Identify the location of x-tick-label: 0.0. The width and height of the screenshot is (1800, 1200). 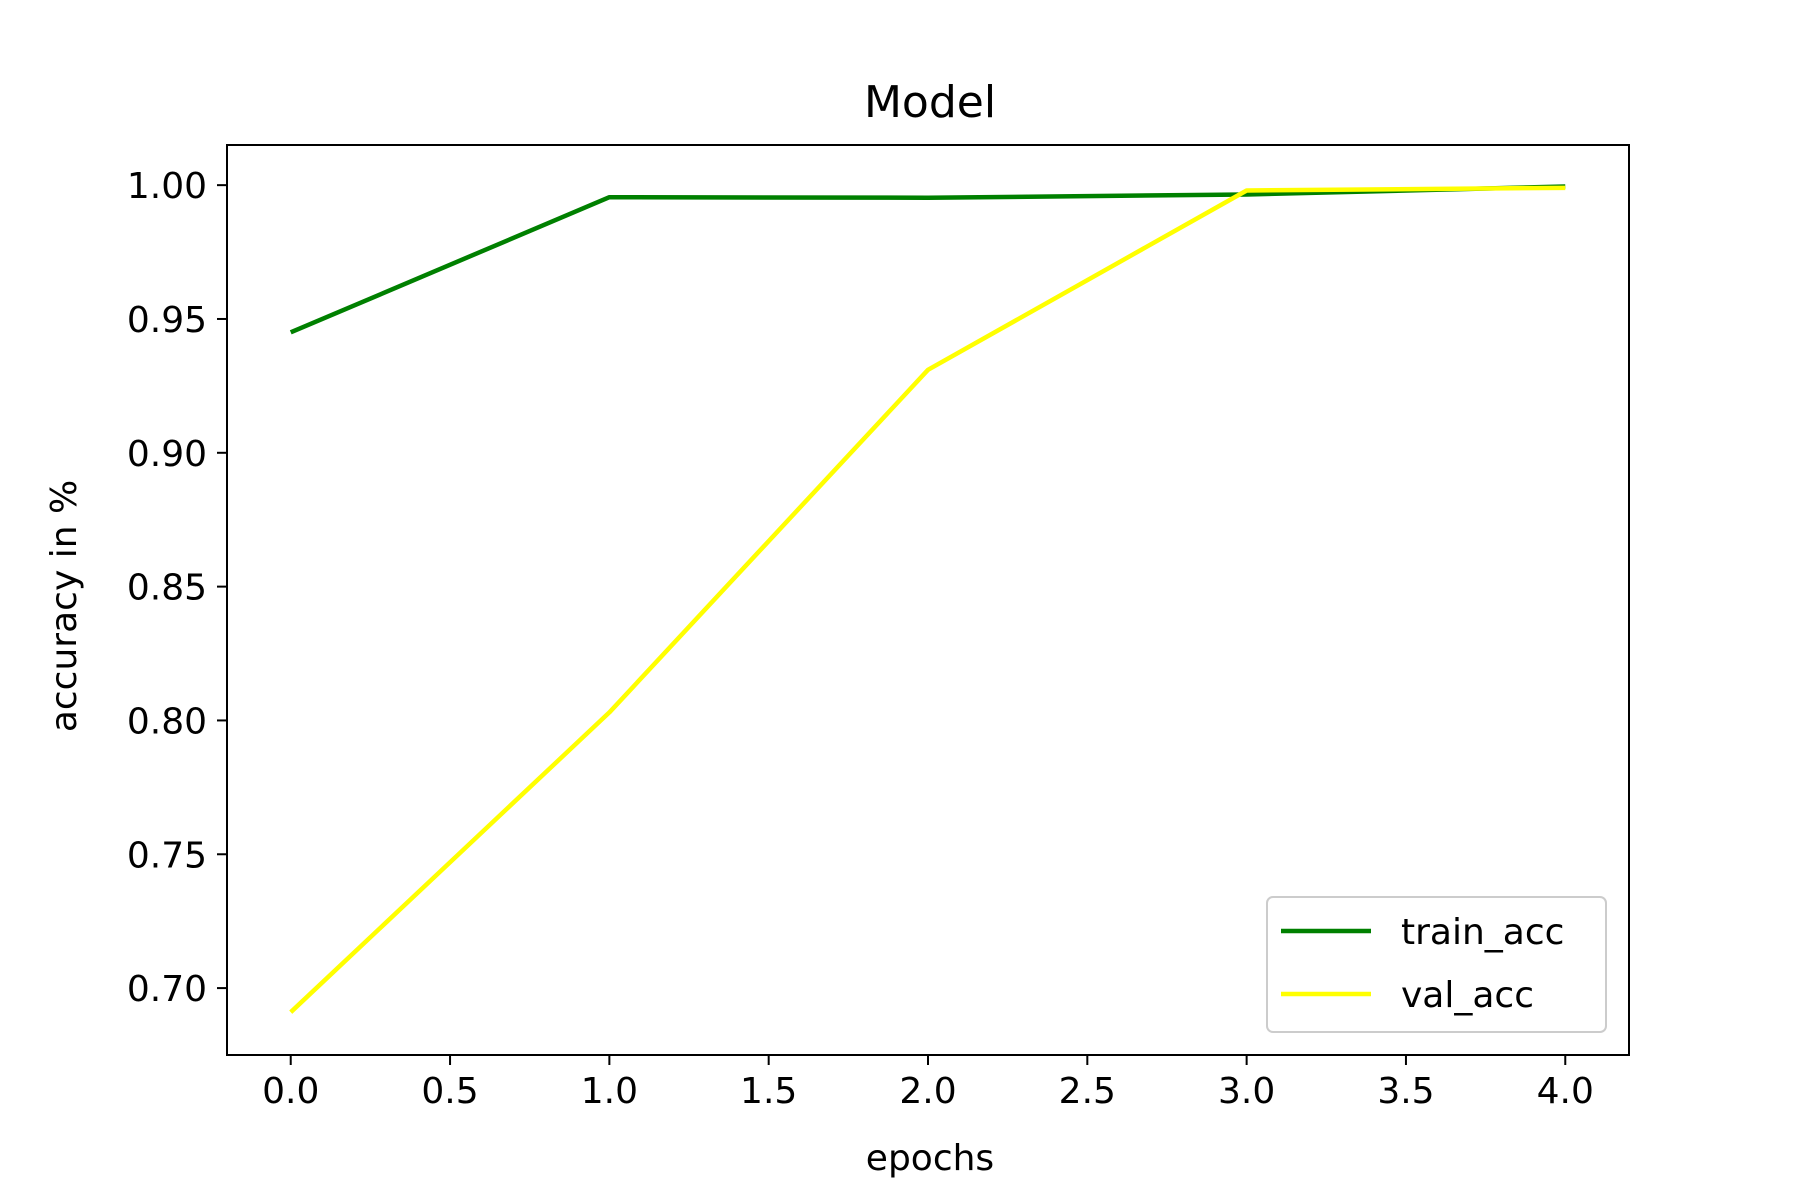
(290, 1091).